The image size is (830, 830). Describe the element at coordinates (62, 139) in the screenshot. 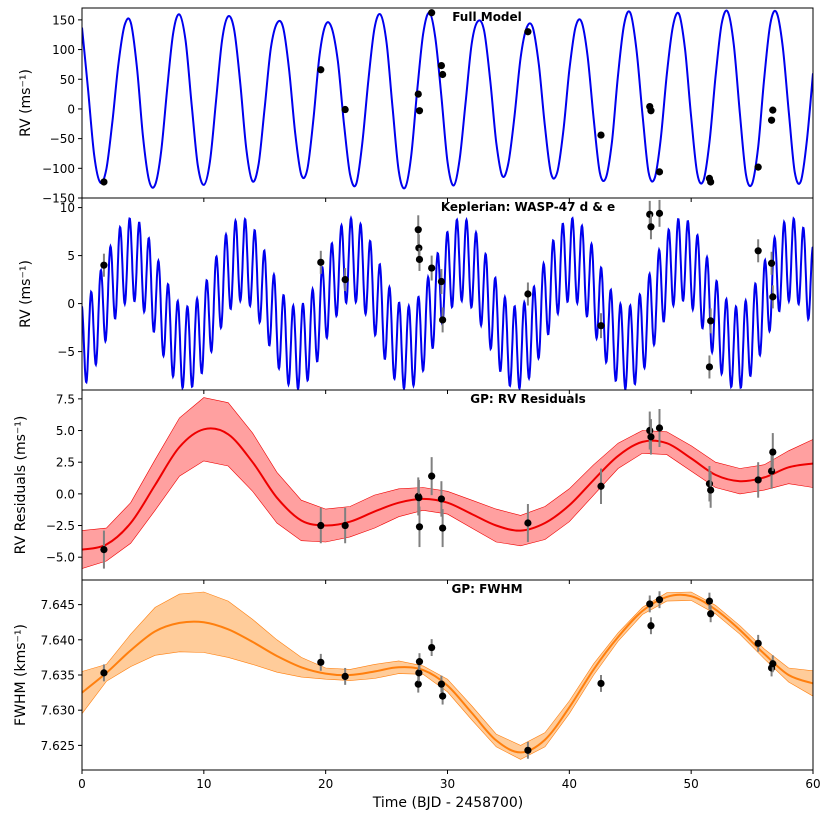

I see `y-tick-label: −50` at that location.